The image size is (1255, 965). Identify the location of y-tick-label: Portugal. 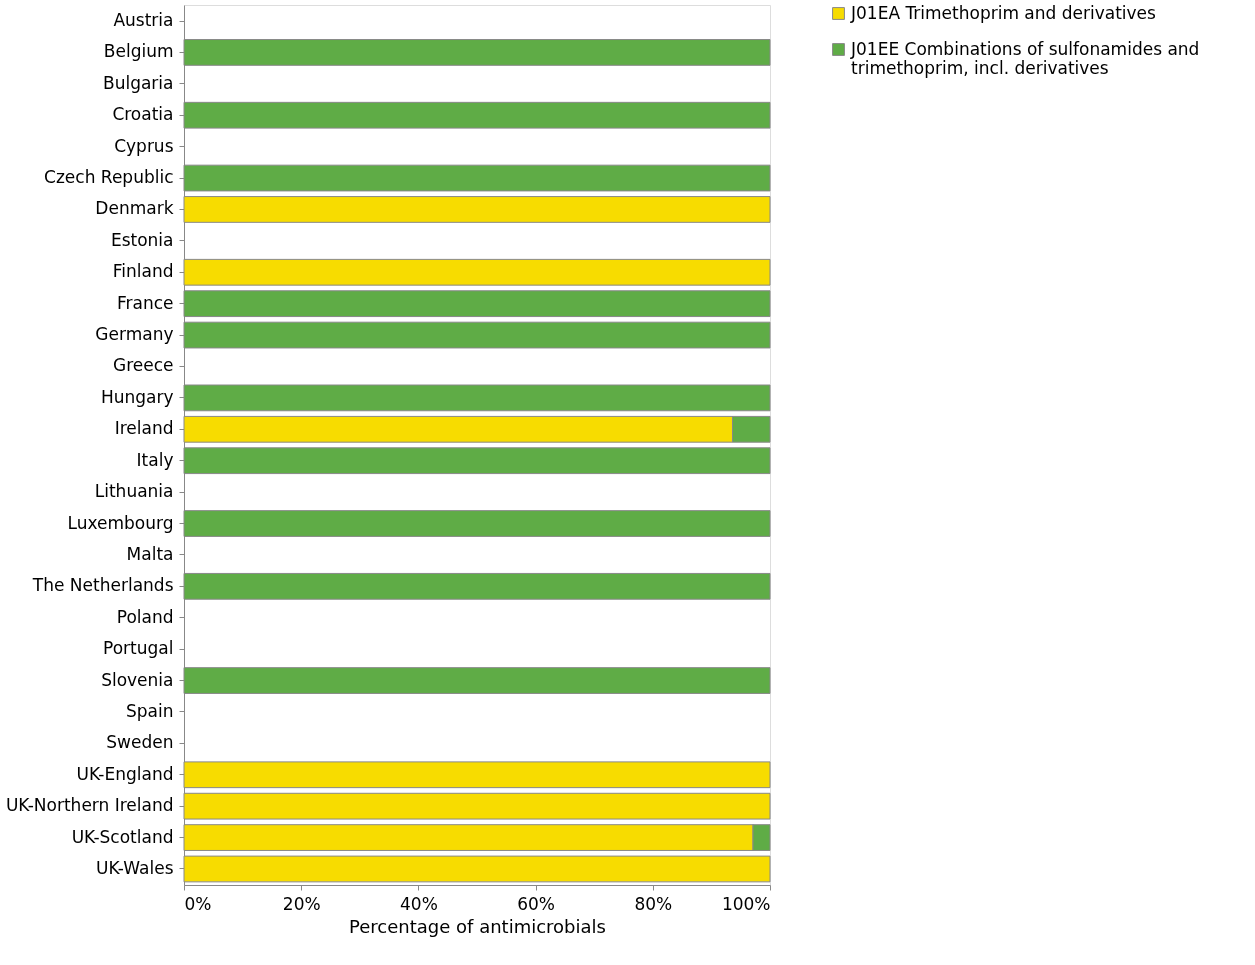
(138, 648).